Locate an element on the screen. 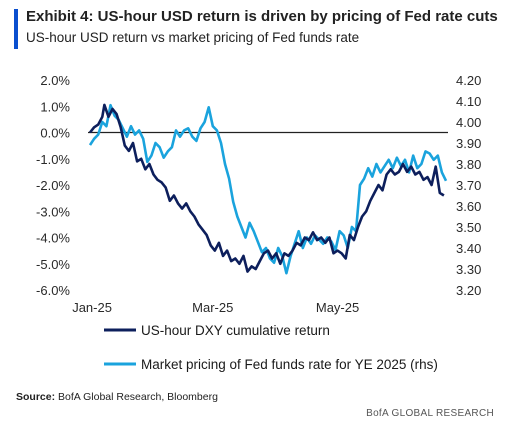 Image resolution: width=508 pixels, height=426 pixels. left-tick-label: -3.0% is located at coordinates (53, 211).